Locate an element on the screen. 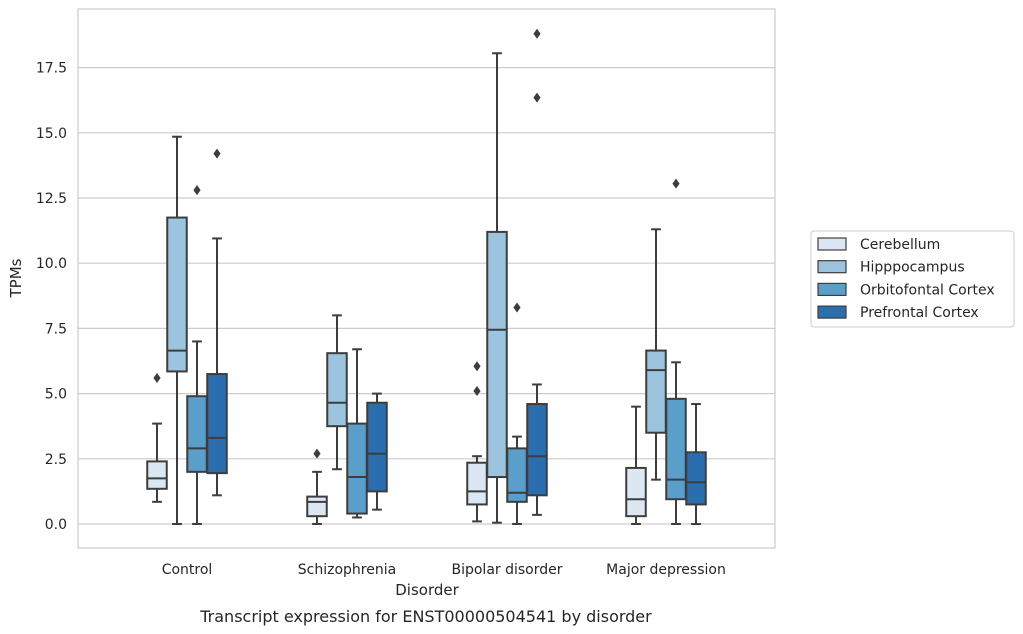 The width and height of the screenshot is (1023, 634). y-axis-label: TPMs is located at coordinates (16, 278).